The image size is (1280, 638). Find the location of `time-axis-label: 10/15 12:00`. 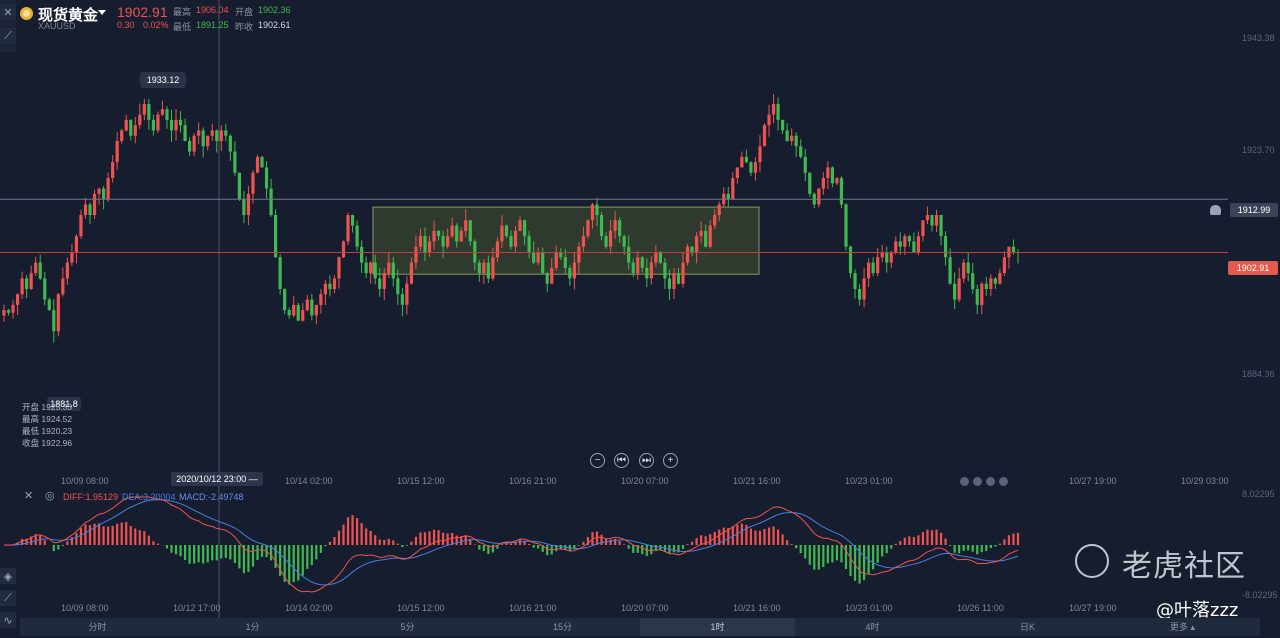

time-axis-label: 10/15 12:00 is located at coordinates (421, 481).